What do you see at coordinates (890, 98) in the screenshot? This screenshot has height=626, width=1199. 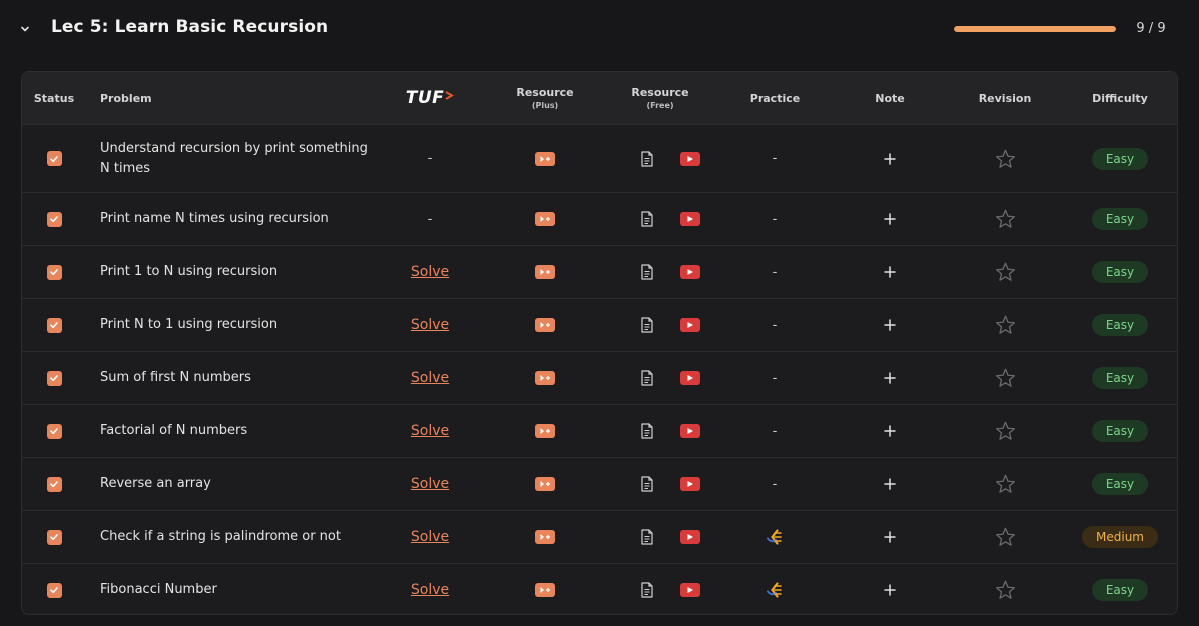 I see `column-note: Note` at bounding box center [890, 98].